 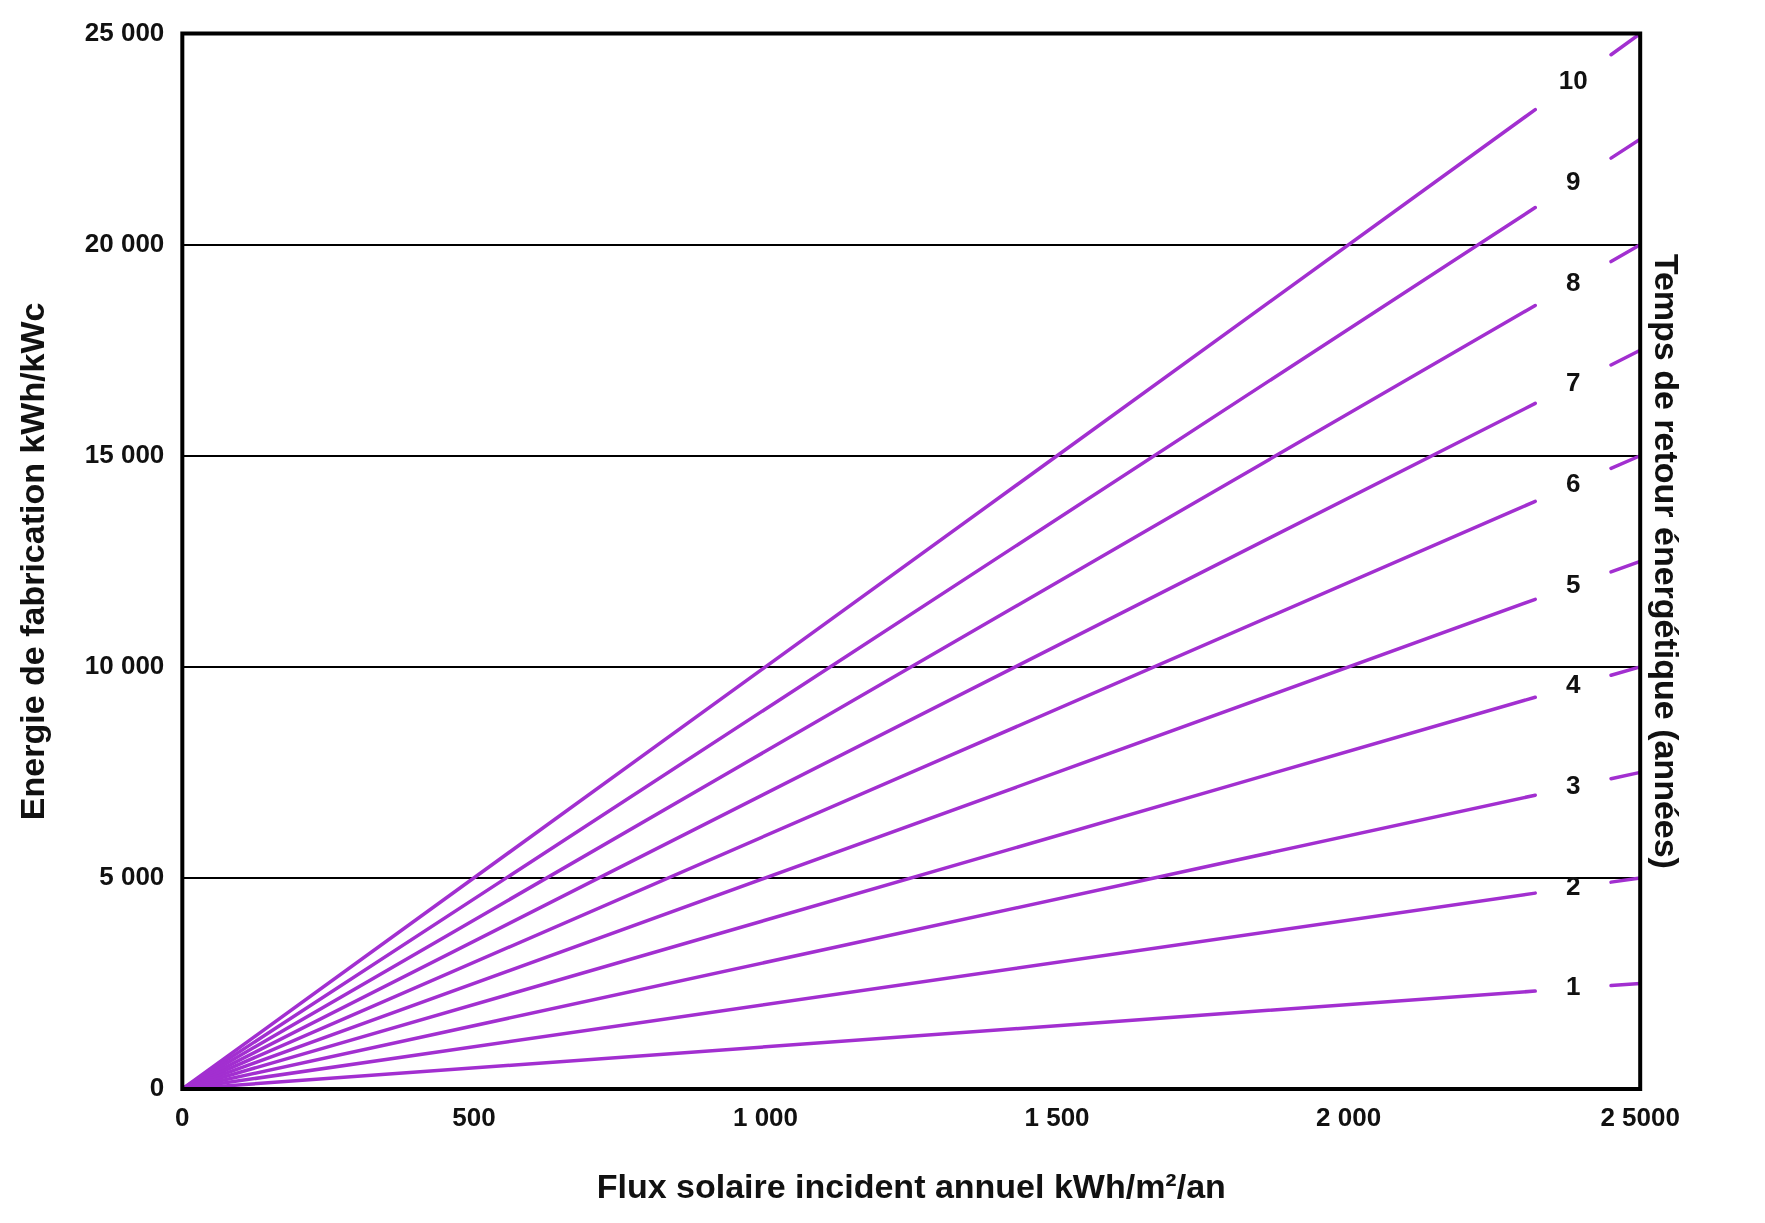 What do you see at coordinates (1667, 561) in the screenshot?
I see `y2-axis-title: Temps de retour énergétique (années)` at bounding box center [1667, 561].